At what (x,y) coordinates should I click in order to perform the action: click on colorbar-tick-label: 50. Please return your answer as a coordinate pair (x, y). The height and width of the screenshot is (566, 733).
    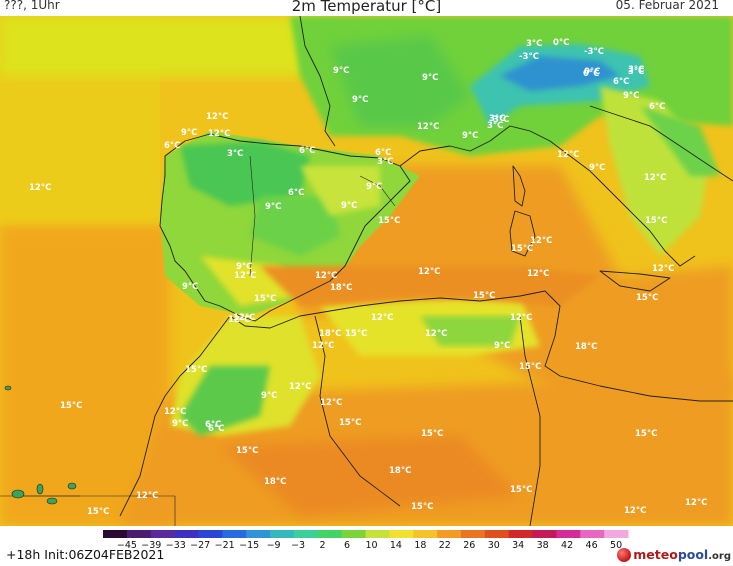
    Looking at the image, I should click on (616, 545).